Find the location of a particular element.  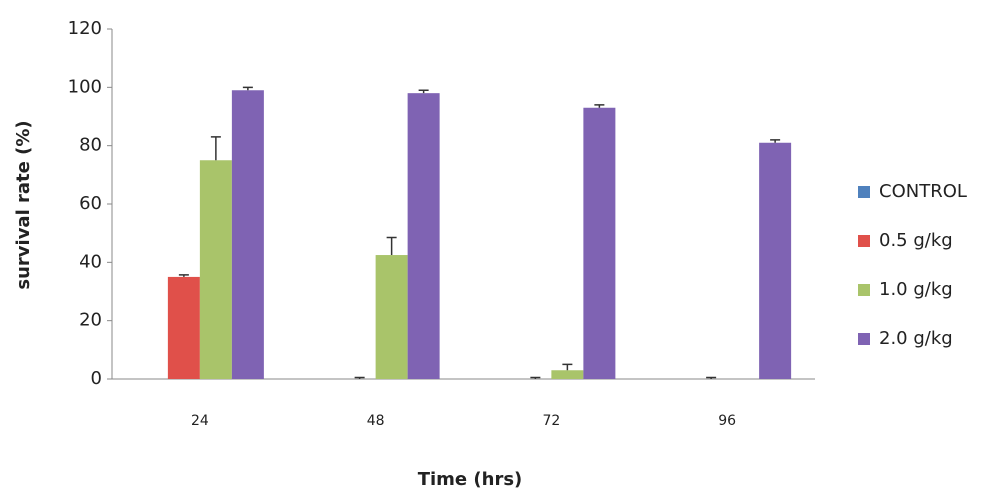

x-tick-label: 48 is located at coordinates (376, 421).